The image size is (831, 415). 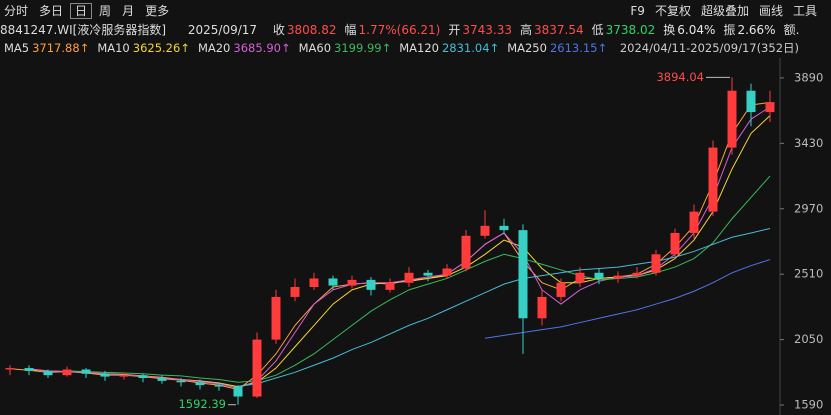 I want to click on high-annotation: 3894.04, so click(x=680, y=77).